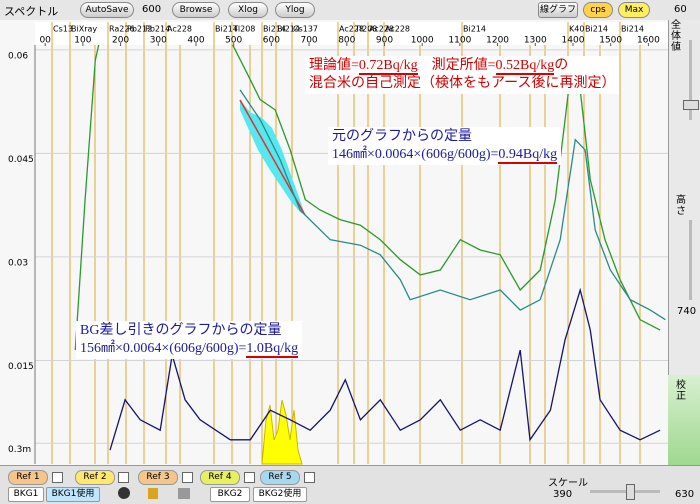  What do you see at coordinates (196, 10) in the screenshot?
I see `browse-button: Browse` at bounding box center [196, 10].